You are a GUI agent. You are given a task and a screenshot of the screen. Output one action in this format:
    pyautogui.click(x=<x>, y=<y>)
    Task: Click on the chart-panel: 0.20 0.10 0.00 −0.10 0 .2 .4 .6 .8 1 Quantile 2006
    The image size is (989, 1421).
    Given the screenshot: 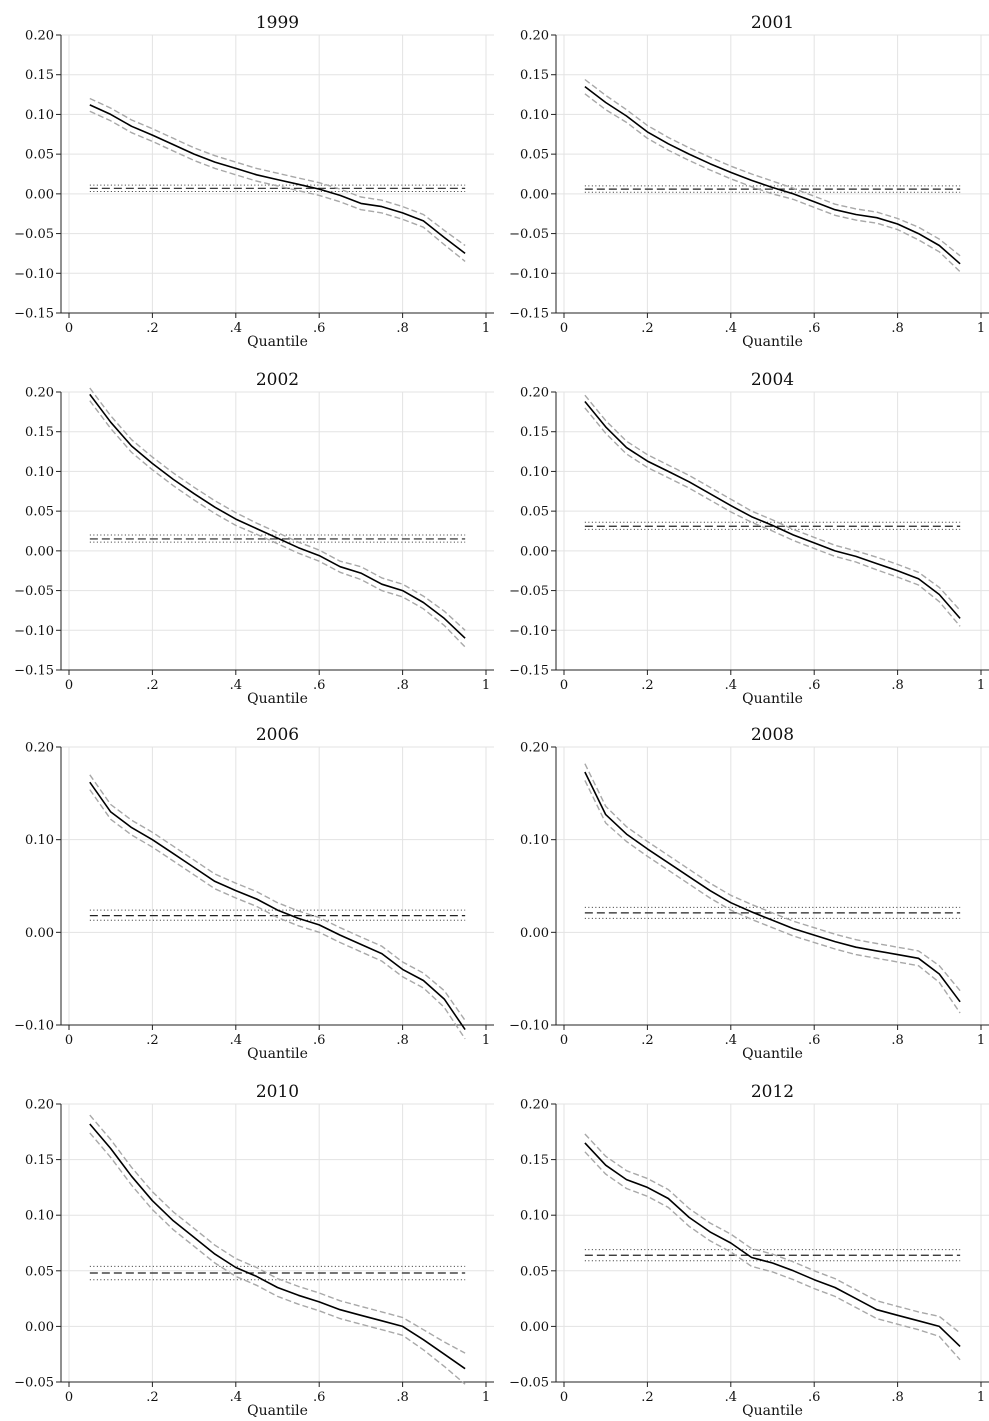 What is the action you would take?
    pyautogui.click(x=254, y=893)
    